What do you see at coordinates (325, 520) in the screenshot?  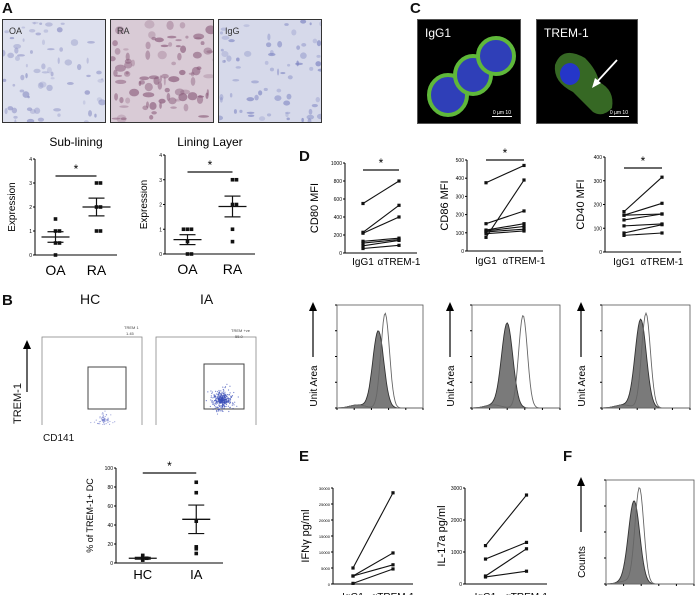 I see `svg-text: 20000` at bounding box center [325, 520].